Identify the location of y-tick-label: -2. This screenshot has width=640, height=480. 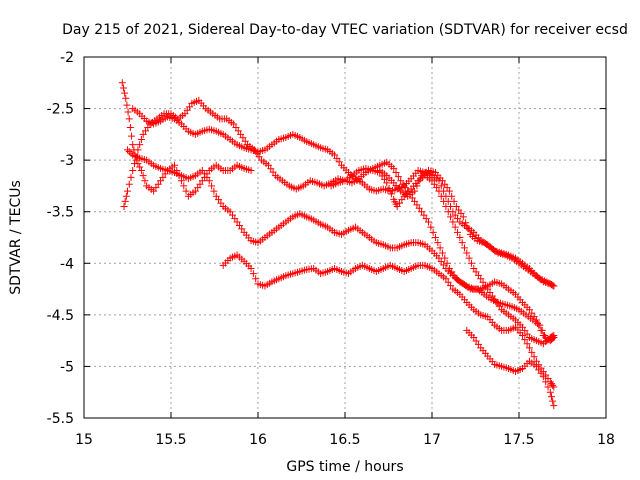
(67, 58).